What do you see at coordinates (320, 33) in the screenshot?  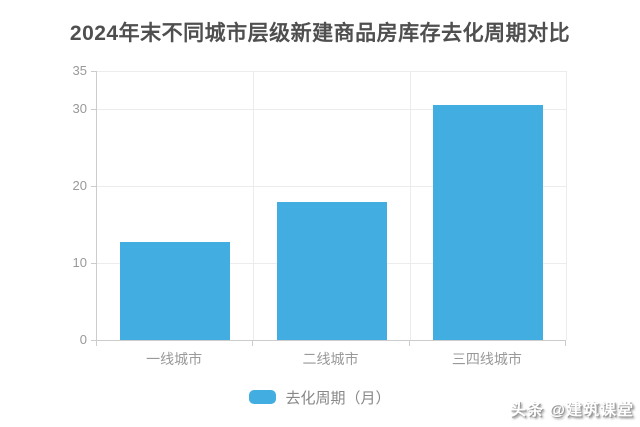 I see `chart-title: 2024年末不同城市层级新建商品房库存去化周期对比` at bounding box center [320, 33].